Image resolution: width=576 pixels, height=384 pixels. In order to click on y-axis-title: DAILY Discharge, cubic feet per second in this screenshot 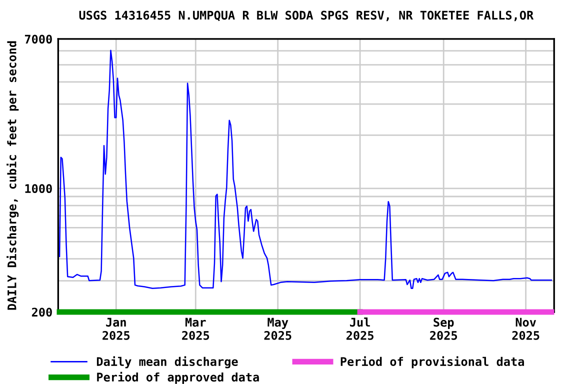, I will do `click(12, 175)`.